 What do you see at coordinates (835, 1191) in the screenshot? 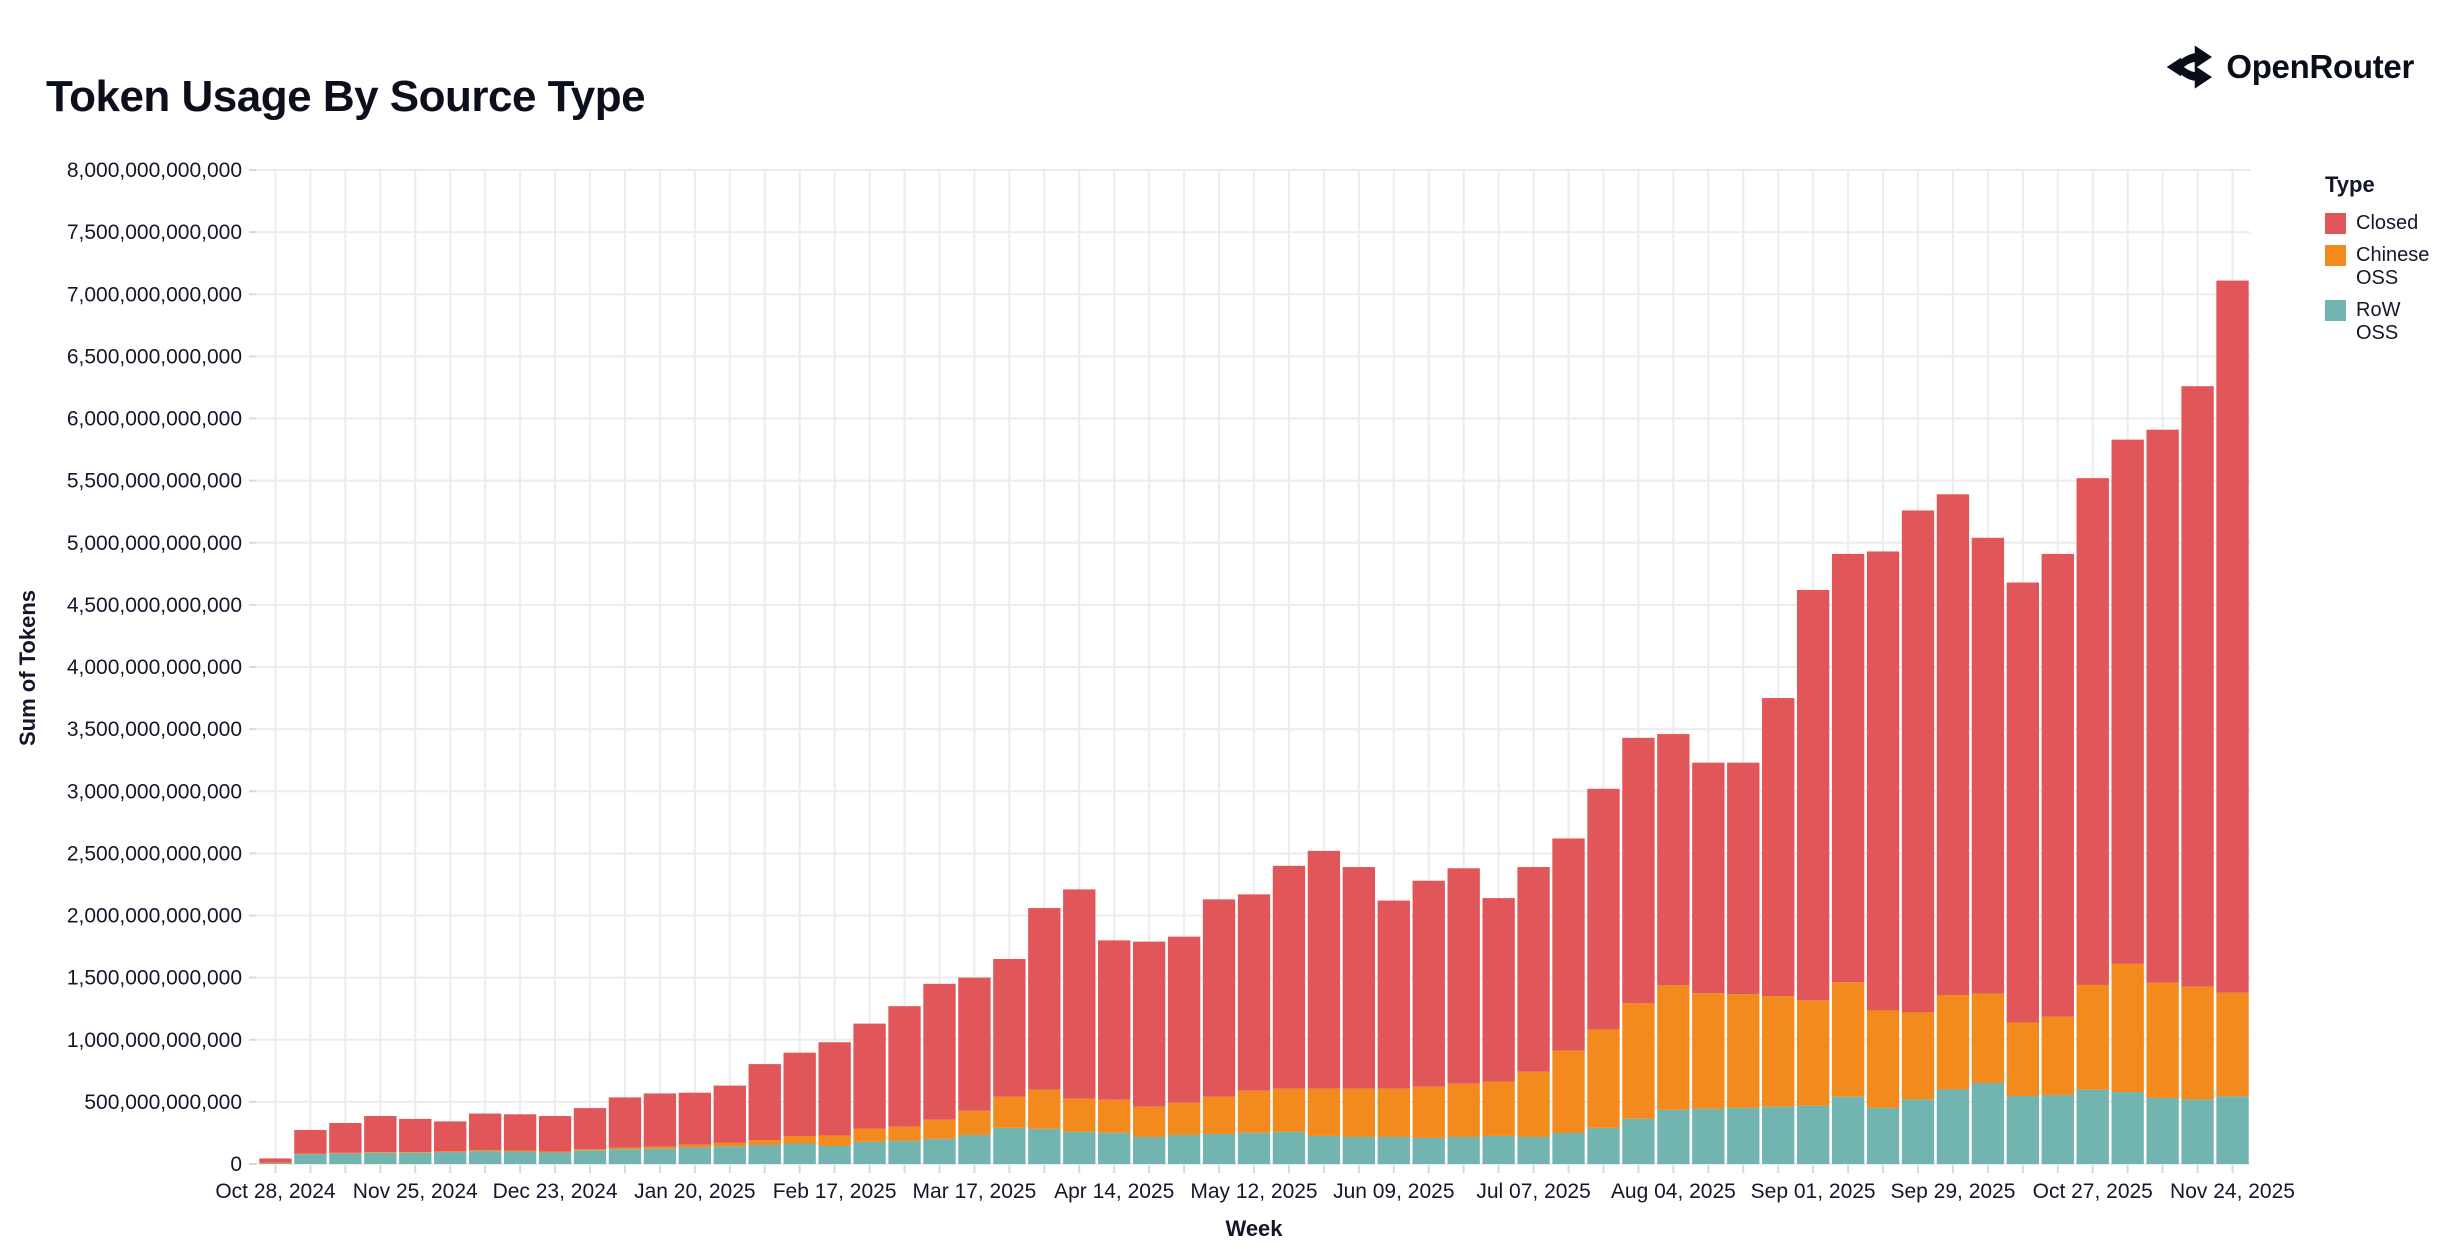
I see `svg-text: Feb 17, 2025` at bounding box center [835, 1191].